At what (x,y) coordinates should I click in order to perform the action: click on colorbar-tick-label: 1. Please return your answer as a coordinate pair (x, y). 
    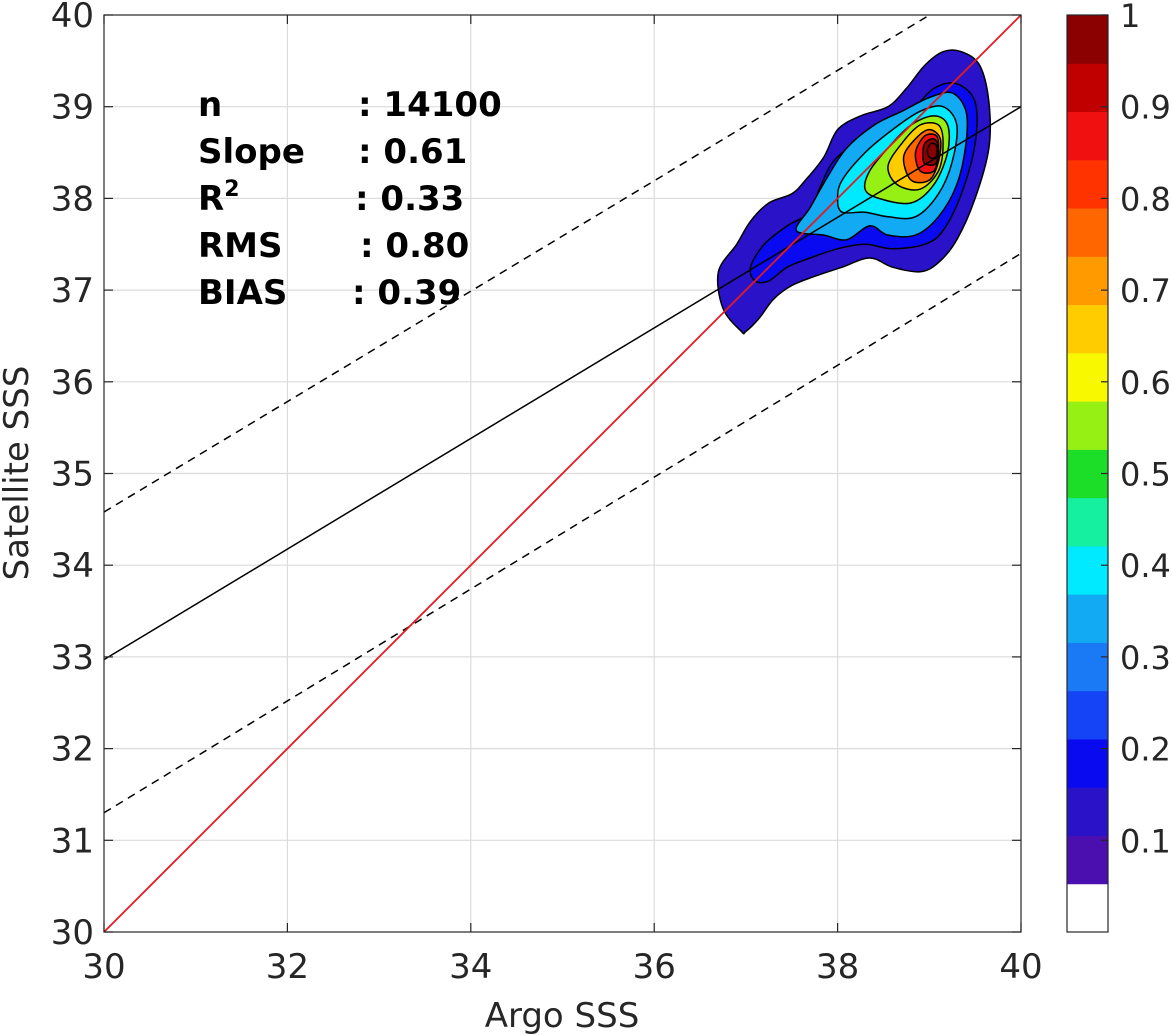
    Looking at the image, I should click on (1130, 17).